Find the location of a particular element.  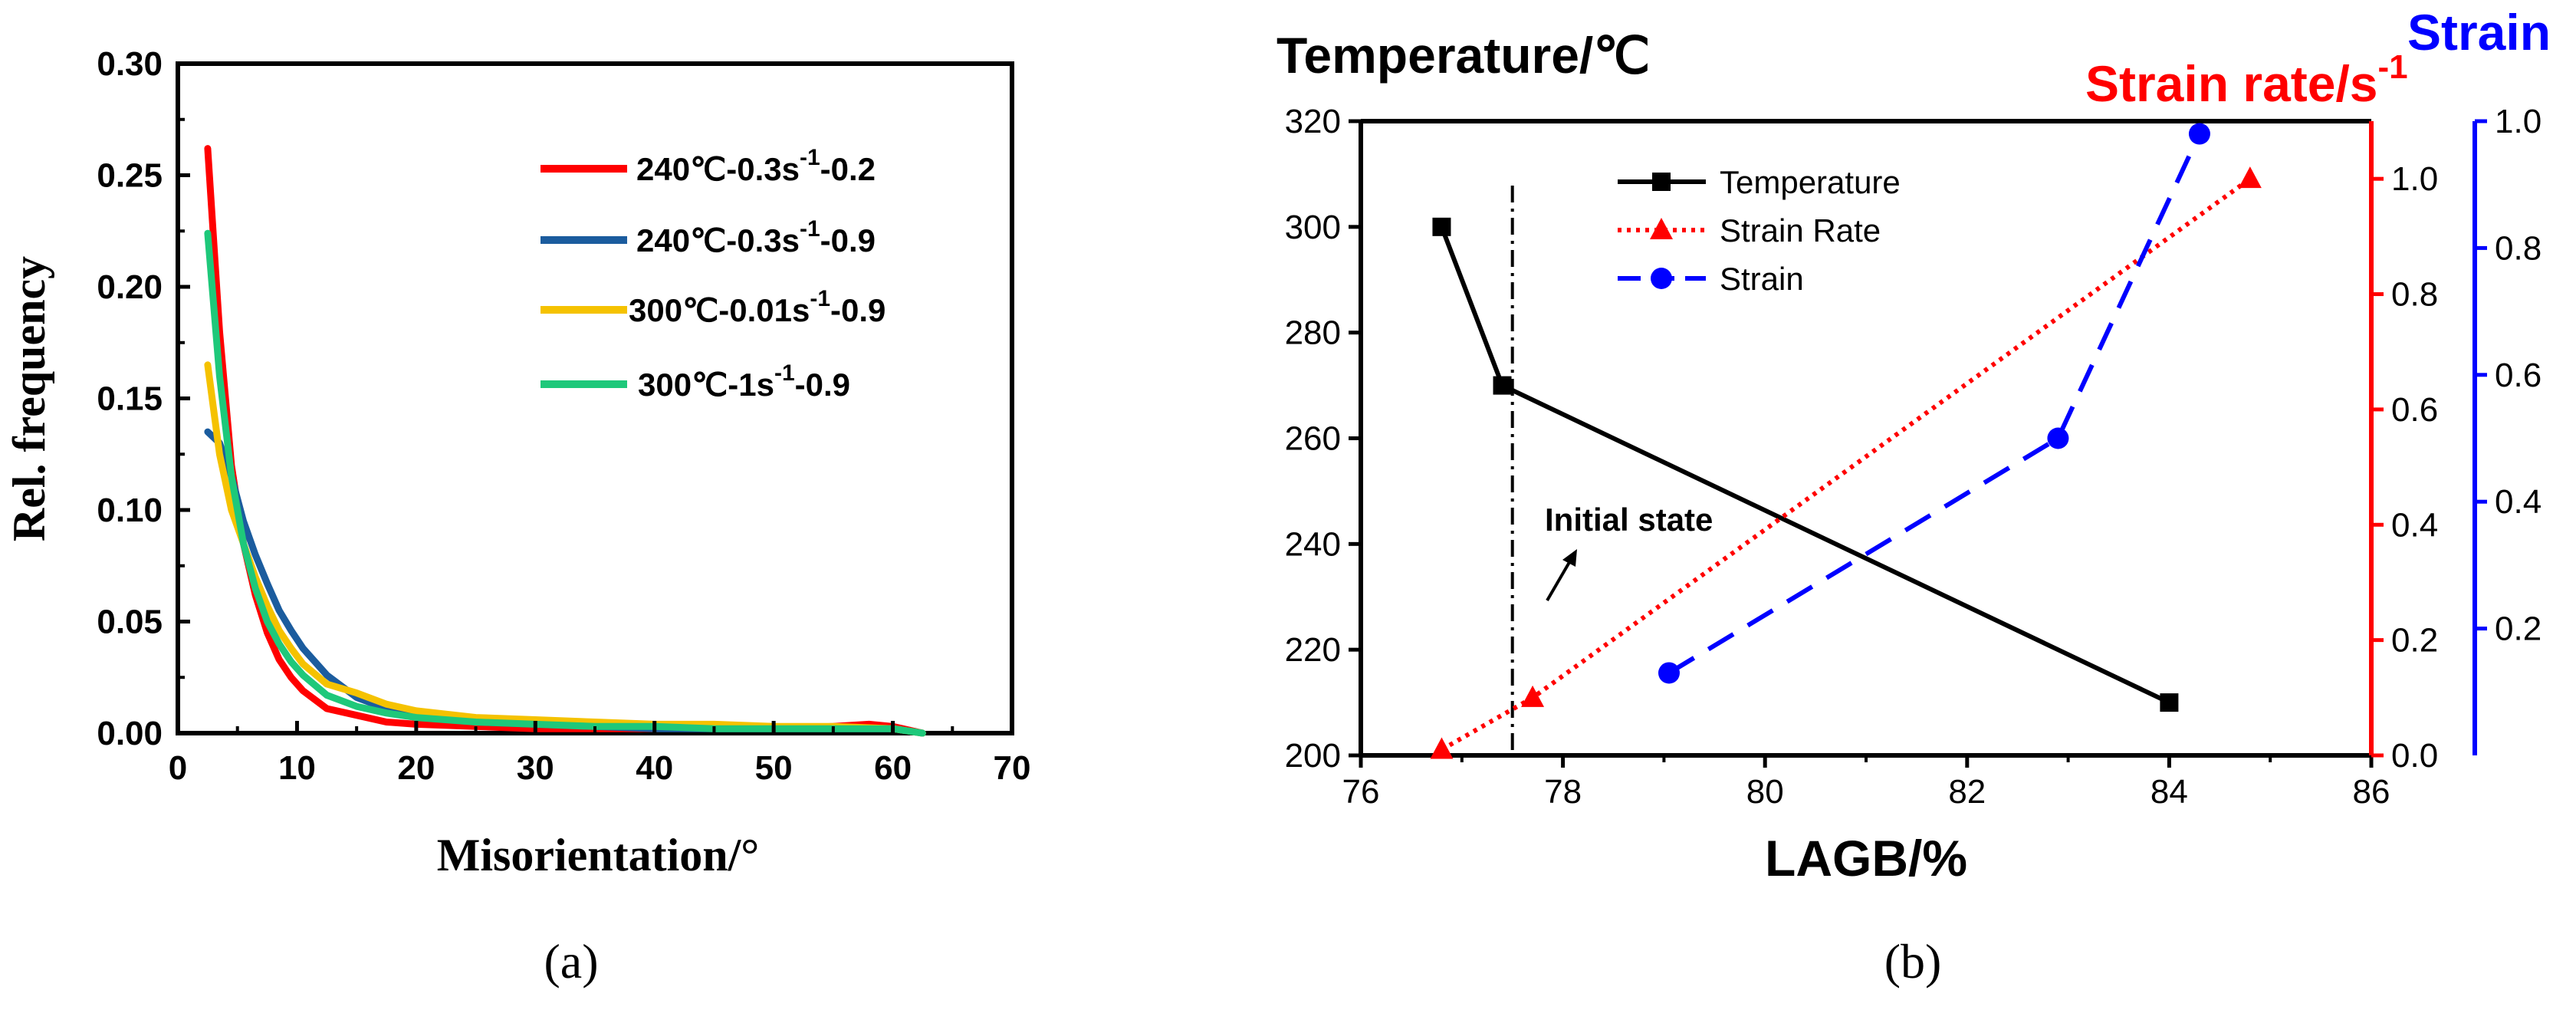

chart-b-temperature-tick-label: 200 is located at coordinates (1313, 756).